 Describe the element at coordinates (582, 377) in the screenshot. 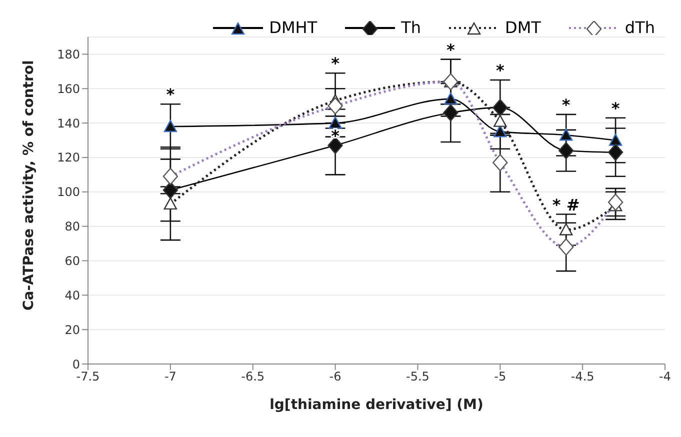

I see `x-tick-label: -4.5` at that location.